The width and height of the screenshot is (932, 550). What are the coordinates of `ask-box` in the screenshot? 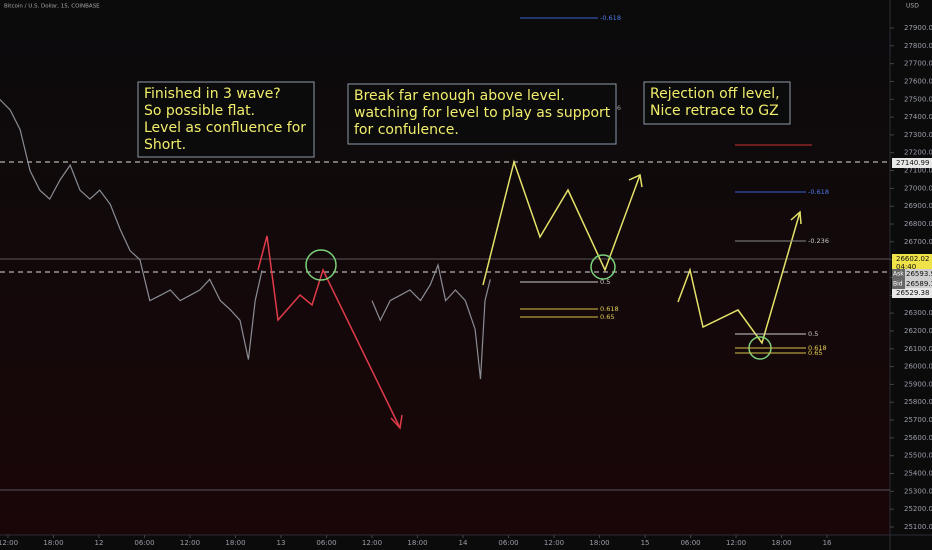 It's located at (898, 274).